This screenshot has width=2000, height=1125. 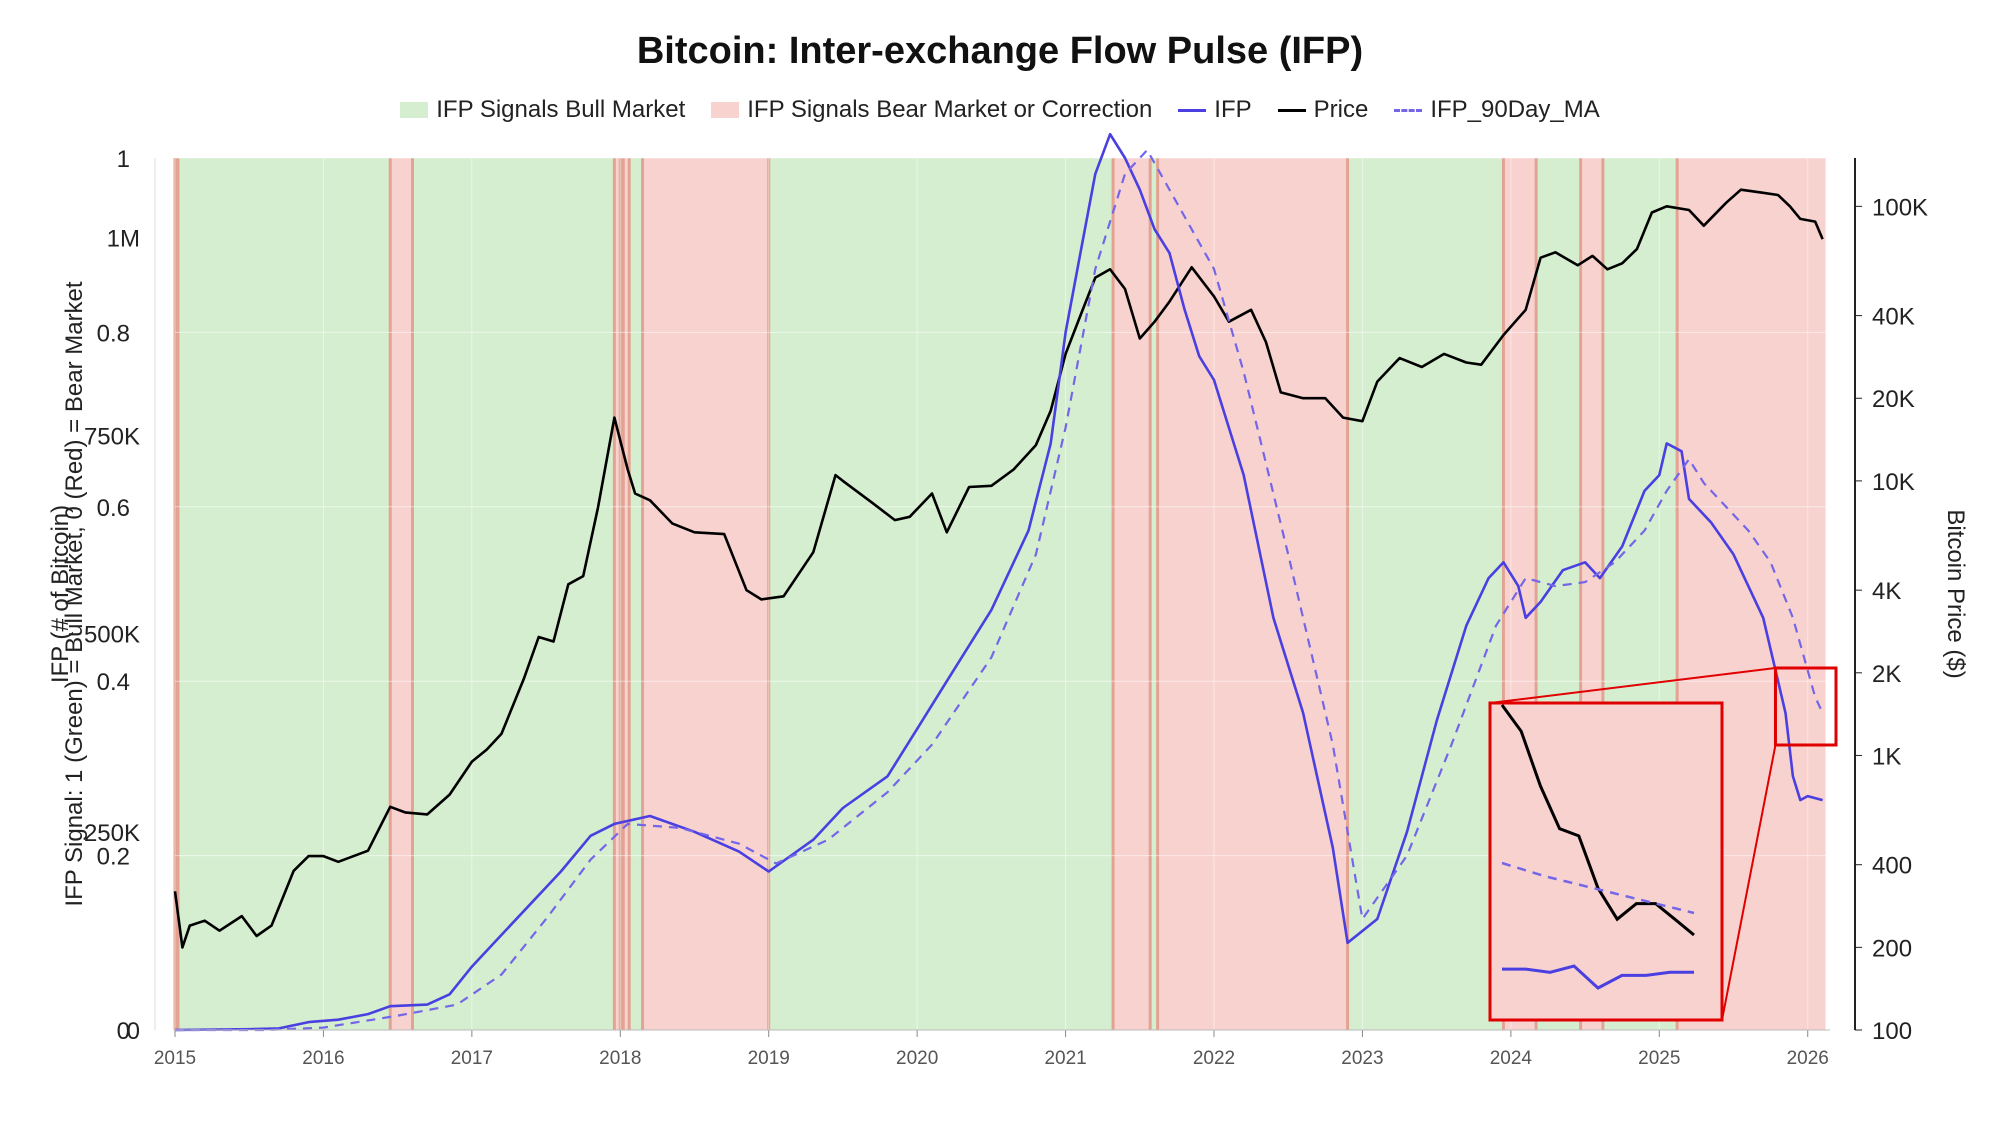 I want to click on x-tick-label: 2024, so click(x=1511, y=1058).